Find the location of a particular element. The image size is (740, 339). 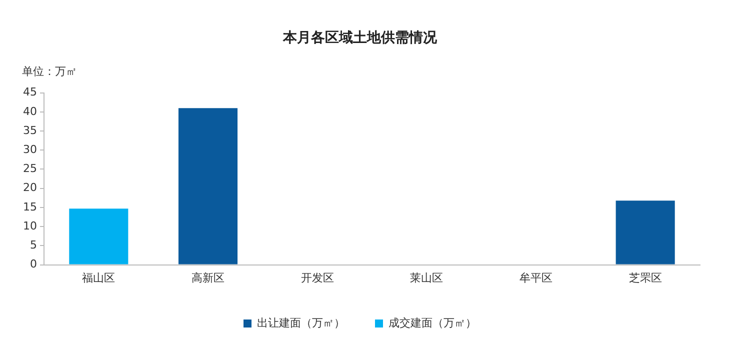

y-axis-title: 单位：万㎡ is located at coordinates (49, 71).